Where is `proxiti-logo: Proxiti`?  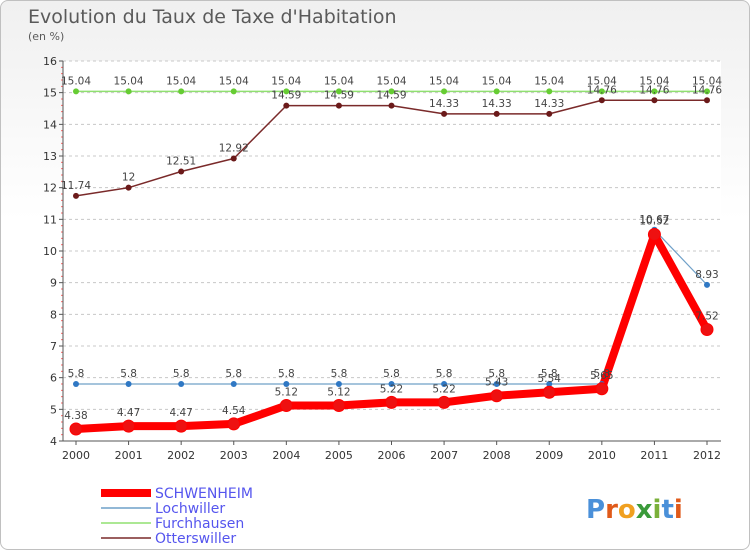 proxiti-logo: Proxiti is located at coordinates (634, 510).